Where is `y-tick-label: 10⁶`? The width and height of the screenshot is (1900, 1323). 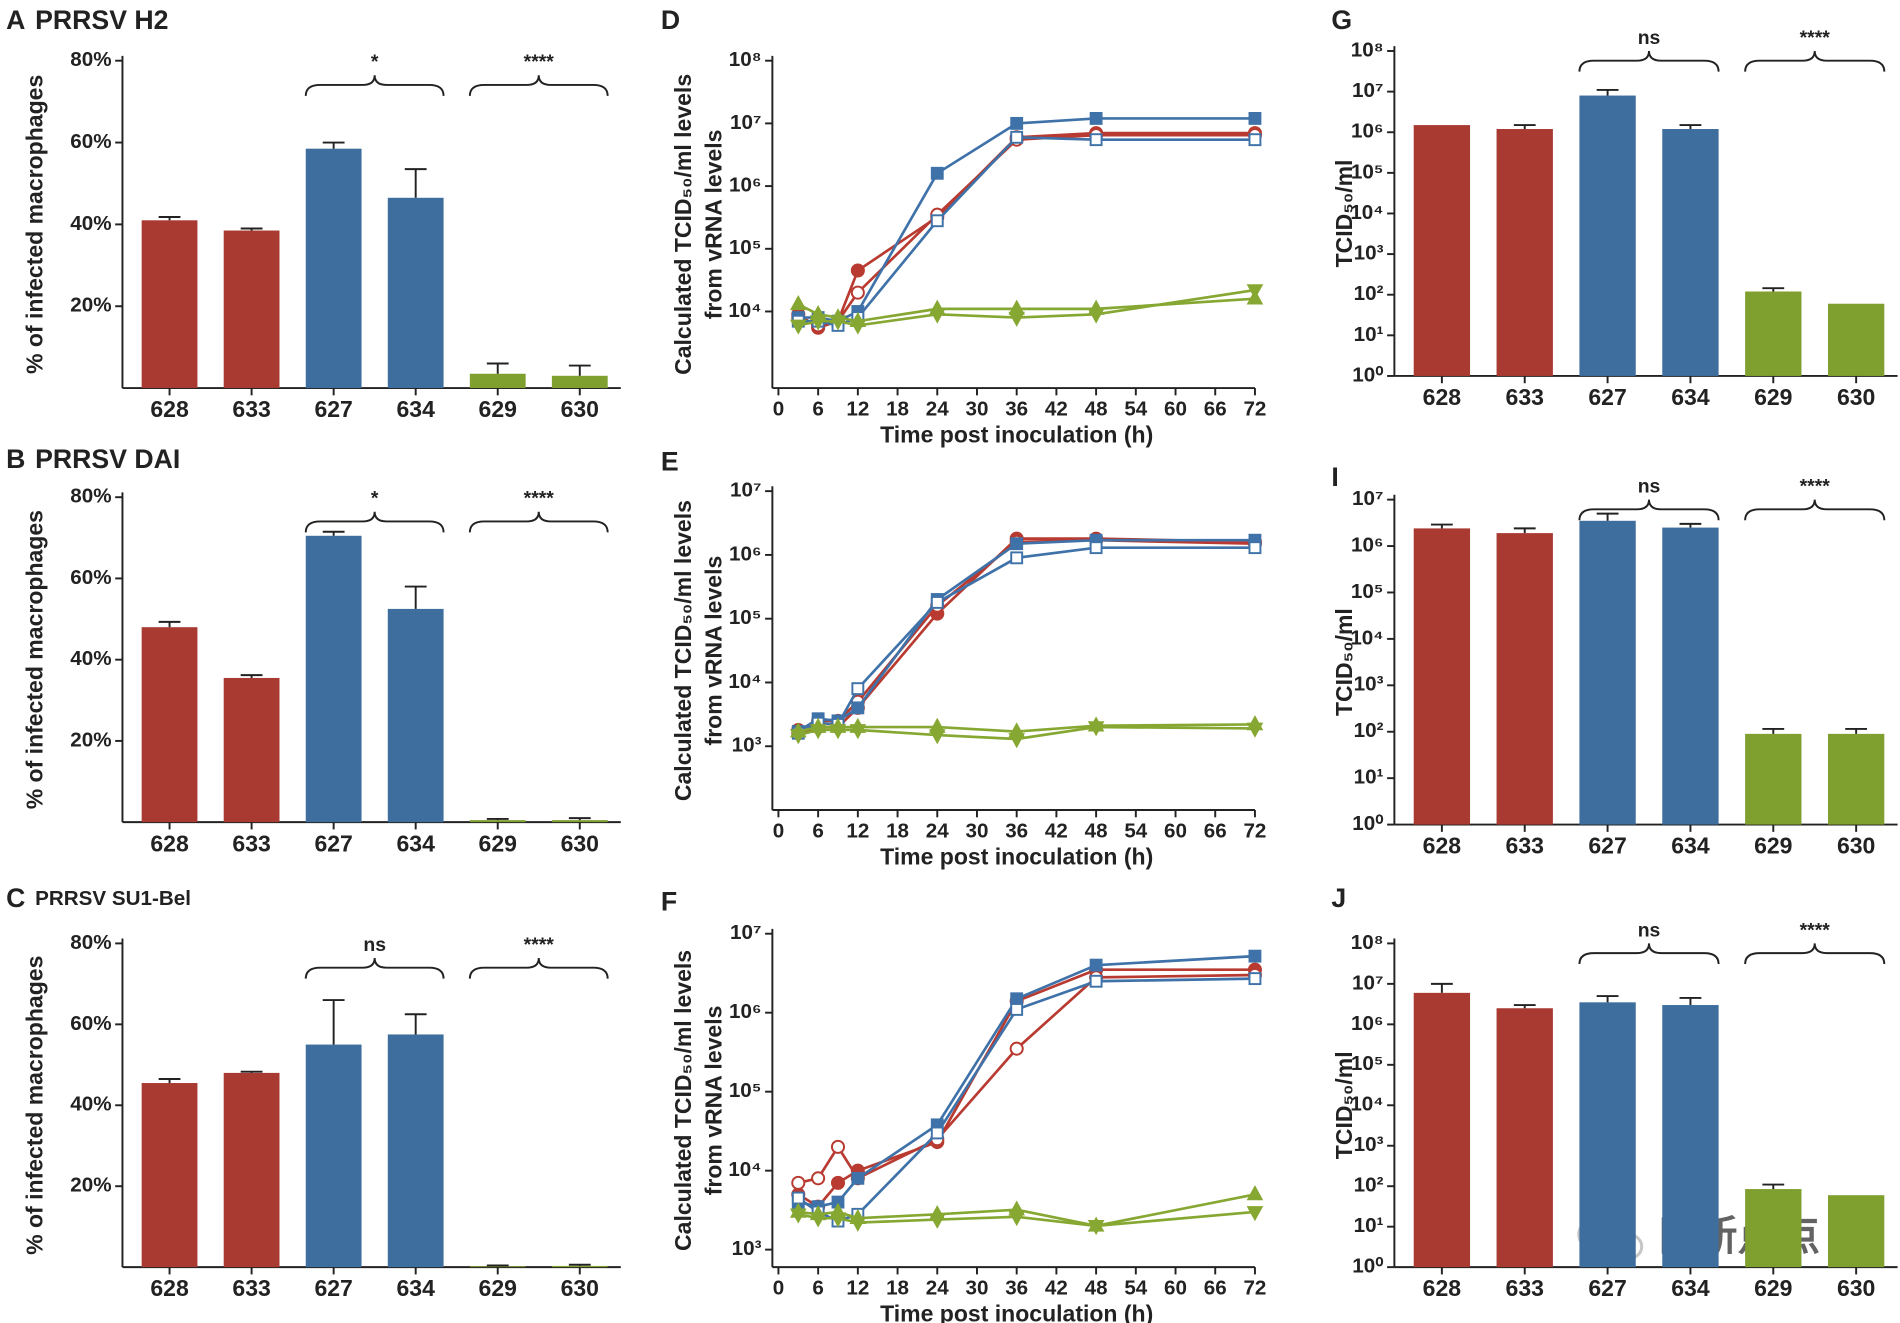 y-tick-label: 10⁶ is located at coordinates (1367, 544).